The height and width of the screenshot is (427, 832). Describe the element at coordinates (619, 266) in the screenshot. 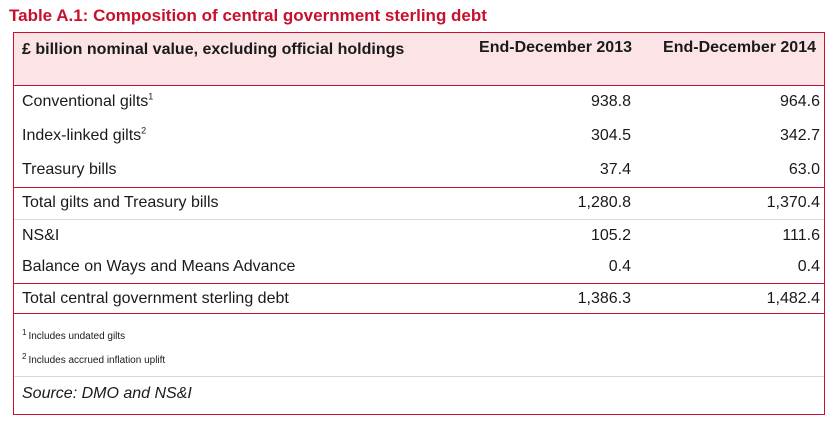

I see `value-2013: 0.4` at that location.